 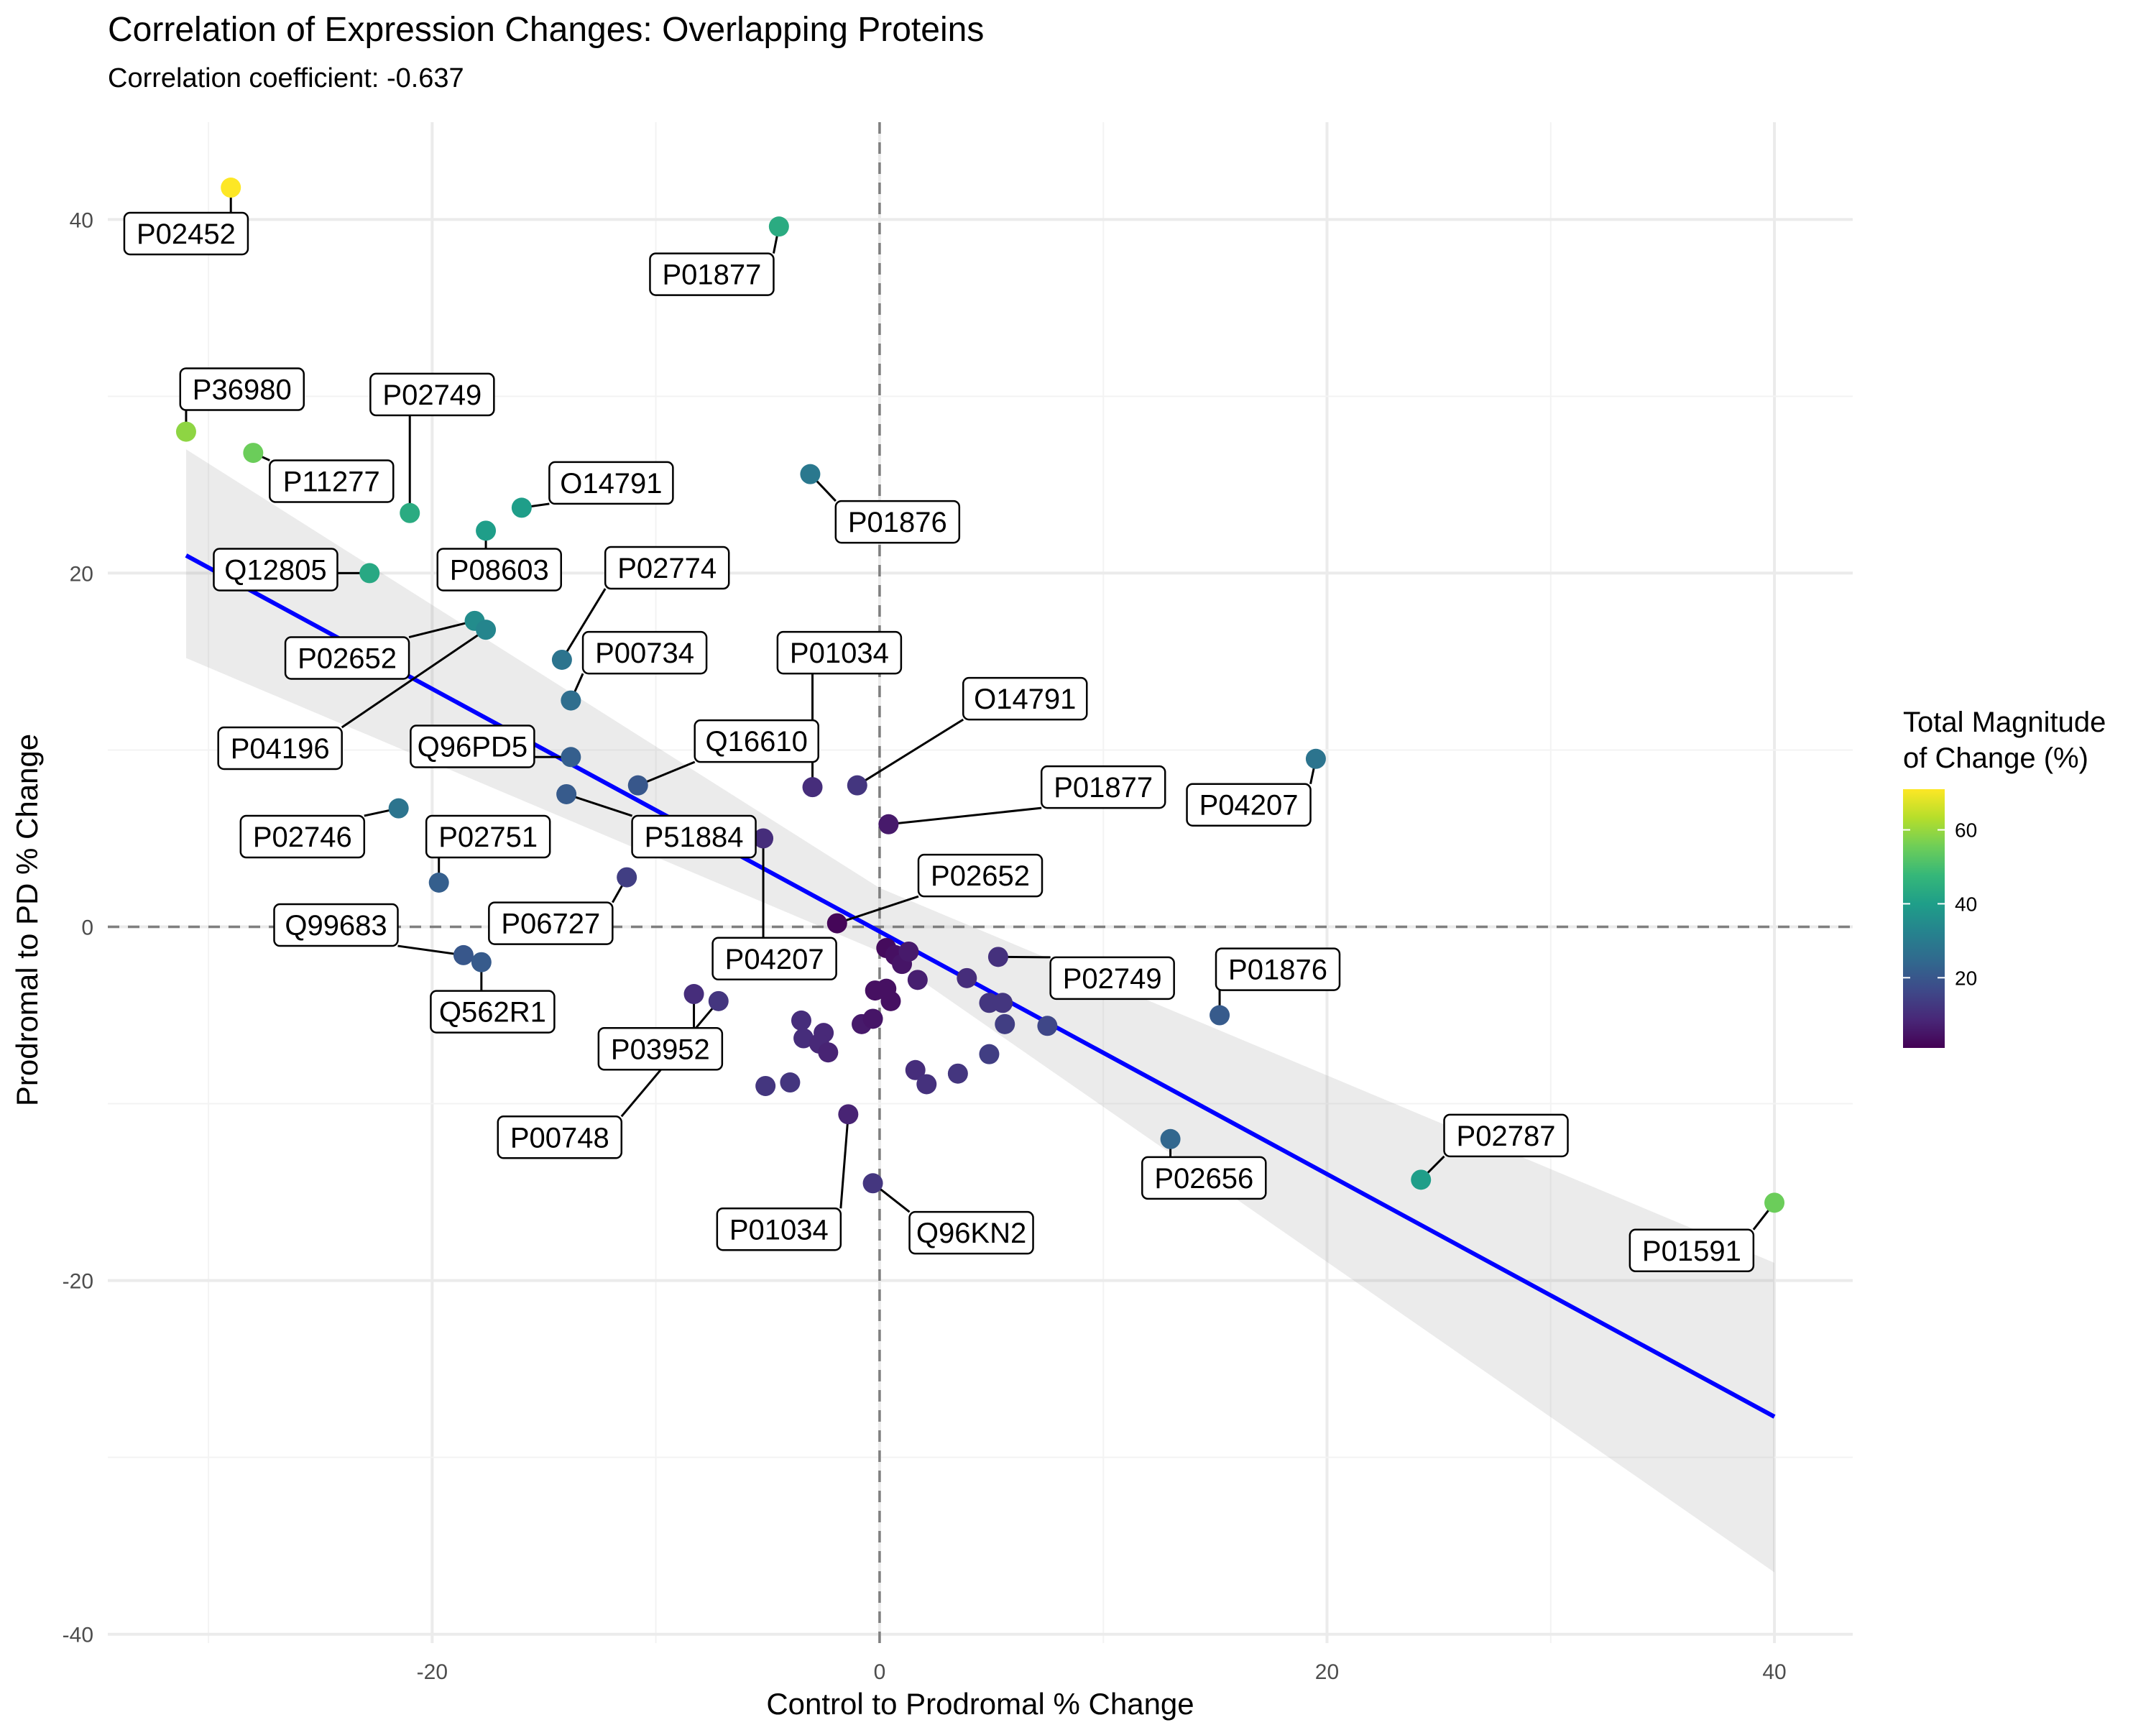 What do you see at coordinates (880, 1672) in the screenshot?
I see `x-tick-label: 0` at bounding box center [880, 1672].